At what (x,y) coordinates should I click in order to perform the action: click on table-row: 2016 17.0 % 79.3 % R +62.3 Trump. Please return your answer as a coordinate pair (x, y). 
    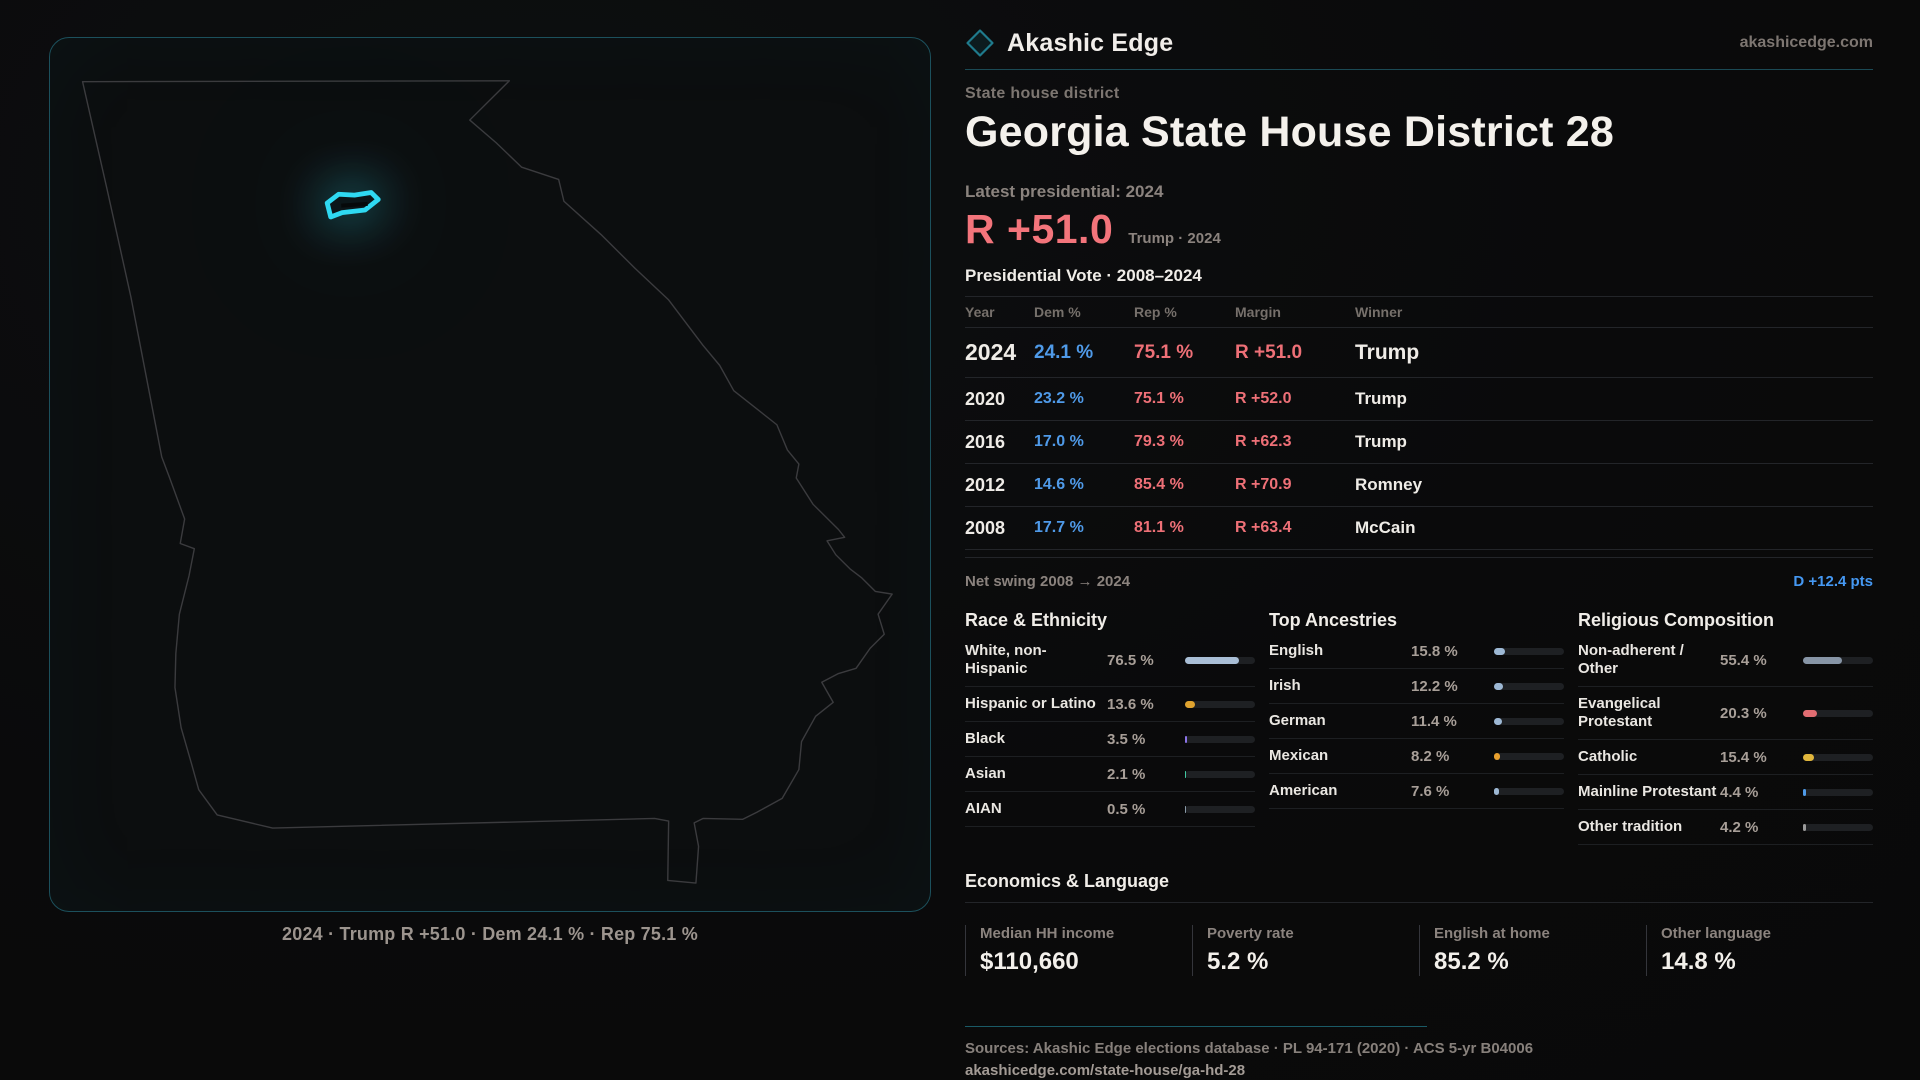
    Looking at the image, I should click on (1419, 442).